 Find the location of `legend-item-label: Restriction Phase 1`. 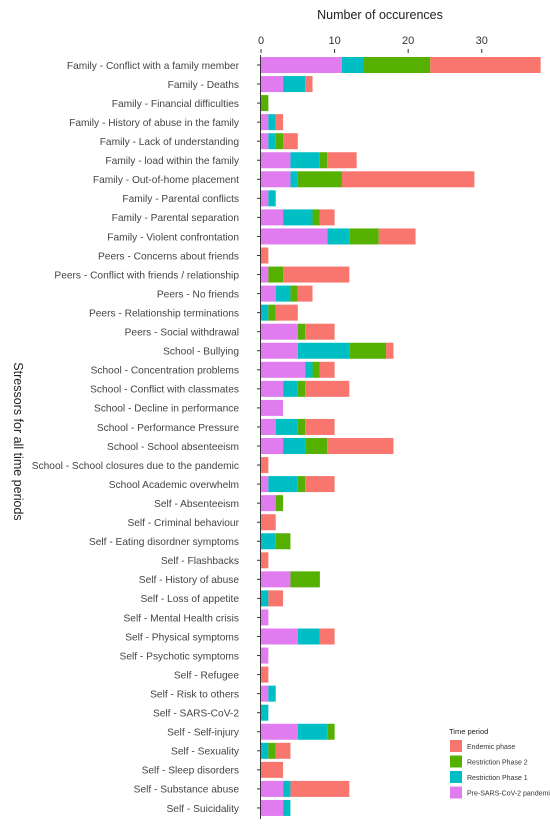

legend-item-label: Restriction Phase 1 is located at coordinates (497, 778).